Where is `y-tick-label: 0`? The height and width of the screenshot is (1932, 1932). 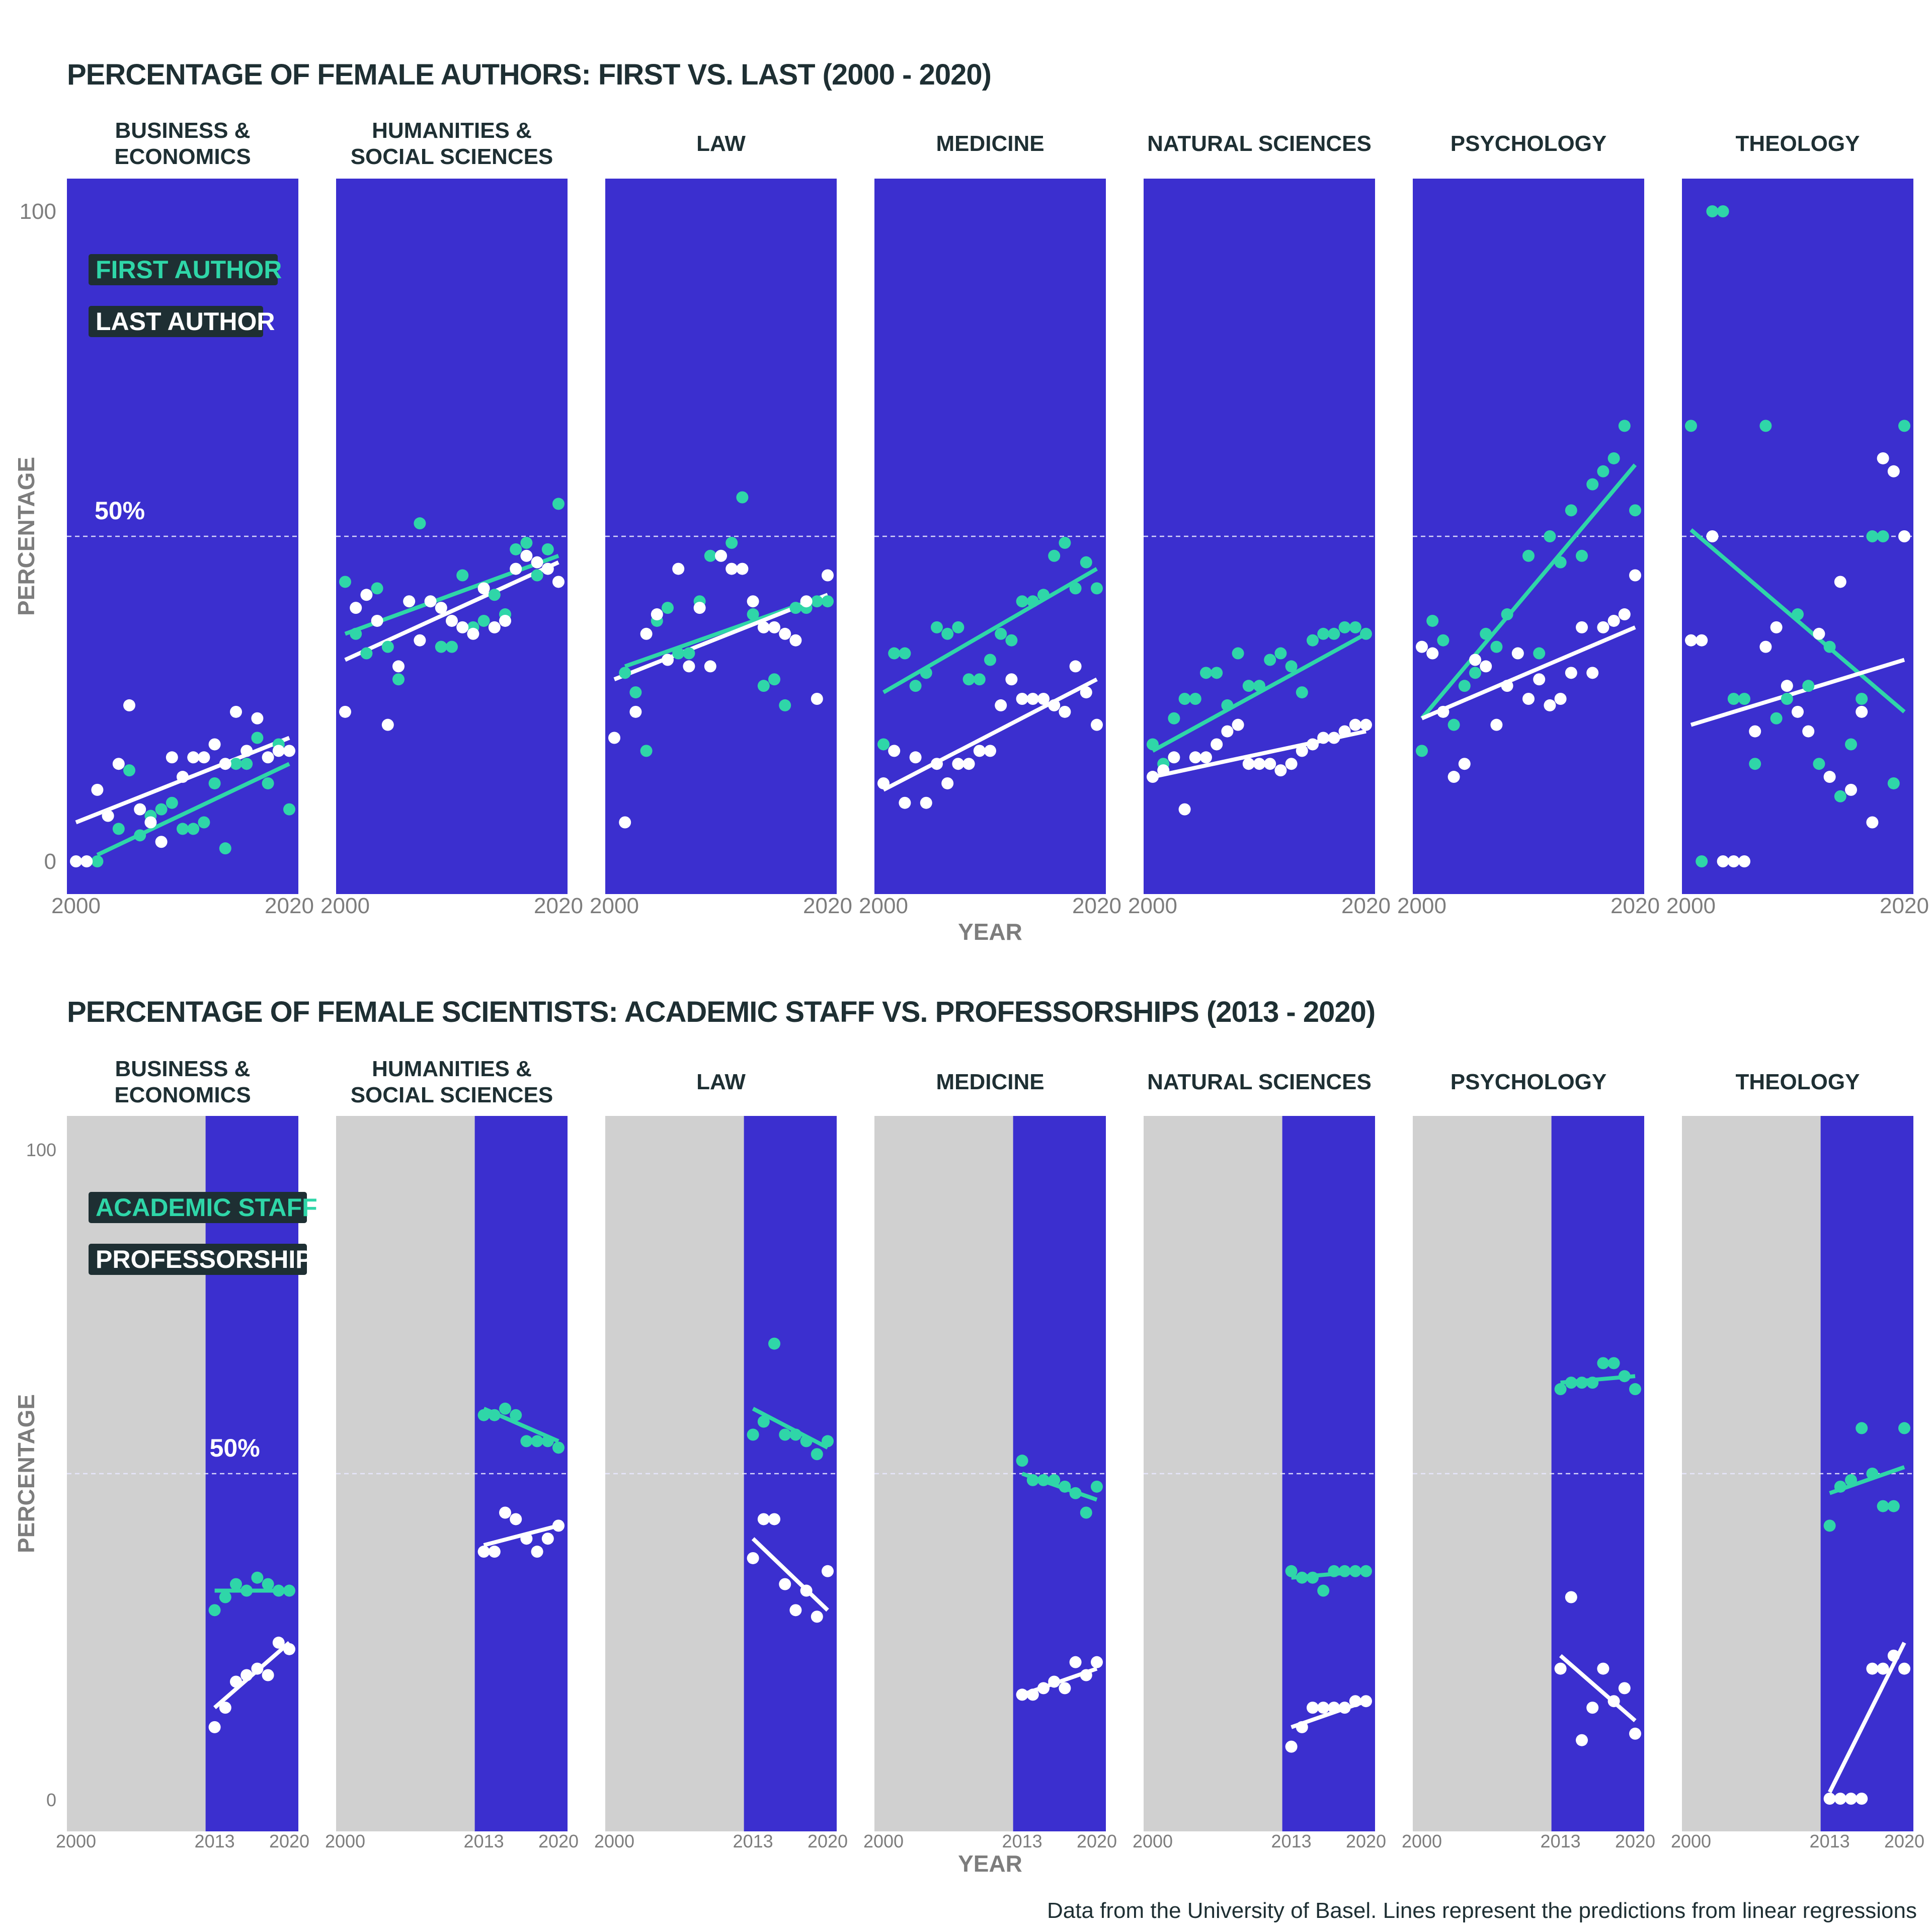
y-tick-label: 0 is located at coordinates (51, 1800).